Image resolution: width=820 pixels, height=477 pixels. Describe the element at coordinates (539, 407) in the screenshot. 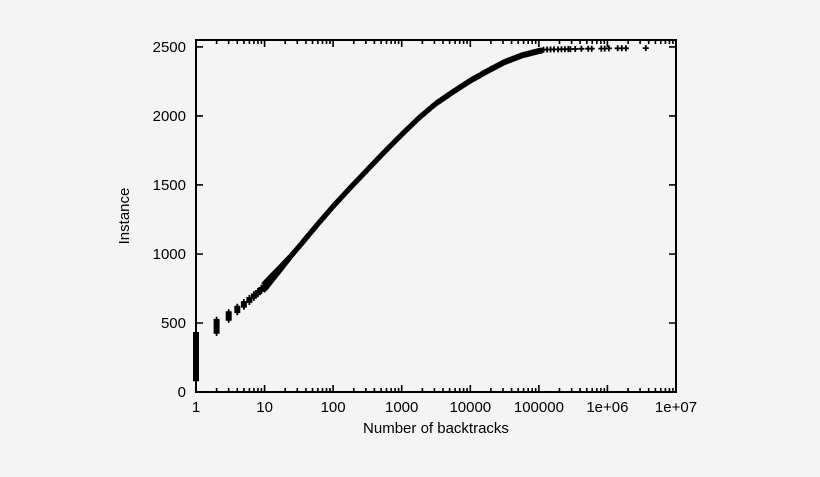

I see `x-tick-label: 100000` at that location.